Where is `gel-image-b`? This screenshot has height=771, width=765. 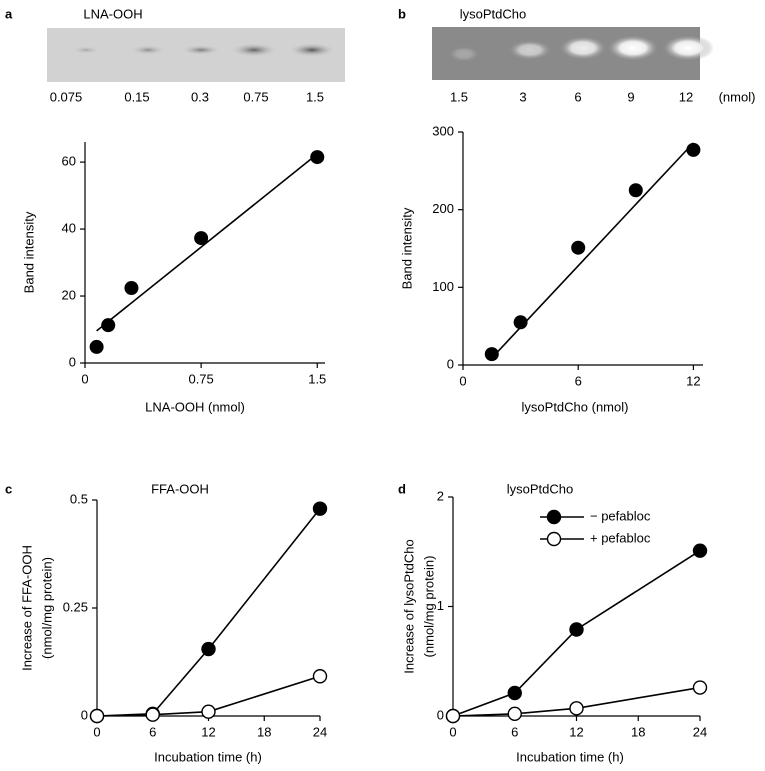 gel-image-b is located at coordinates (573, 53).